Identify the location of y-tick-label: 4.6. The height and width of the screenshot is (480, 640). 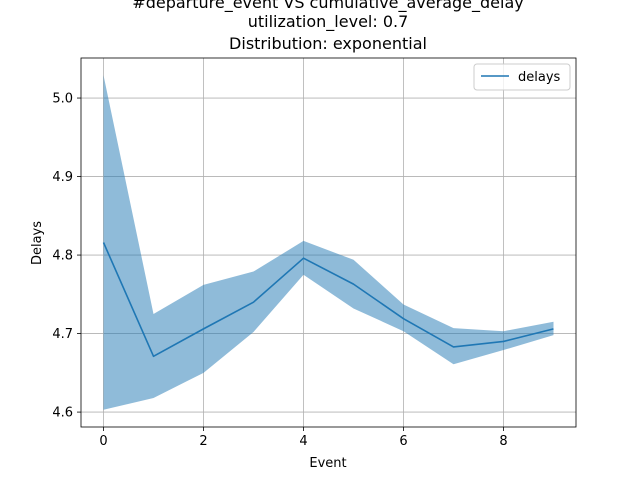
(62, 413).